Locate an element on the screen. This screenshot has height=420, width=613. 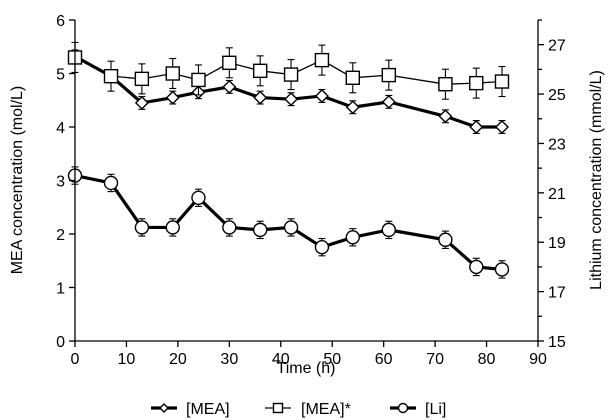
series-square is located at coordinates (288, 70).